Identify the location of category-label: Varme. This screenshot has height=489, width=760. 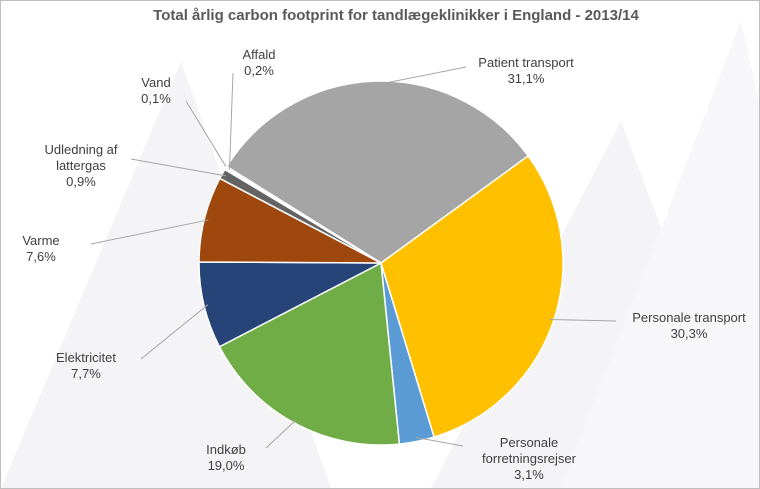
(41, 240).